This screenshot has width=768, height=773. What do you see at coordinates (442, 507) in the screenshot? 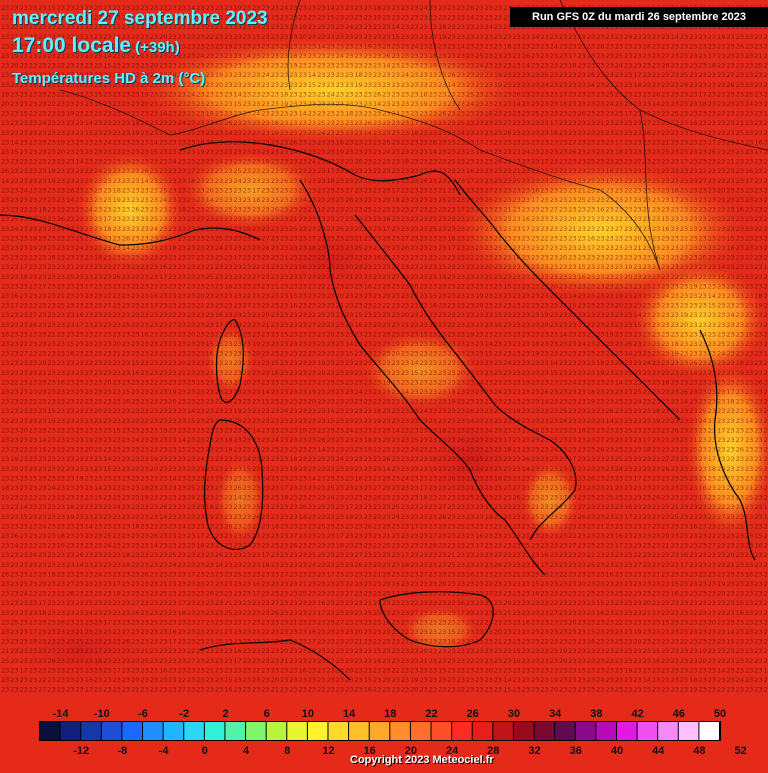
I see `svg-text: 27` at bounding box center [442, 507].